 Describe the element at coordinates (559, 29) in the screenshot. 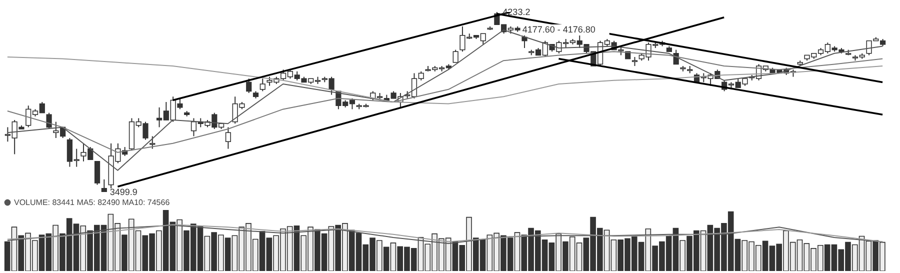

I see `annotation: 4177.60 - 4176.80` at that location.